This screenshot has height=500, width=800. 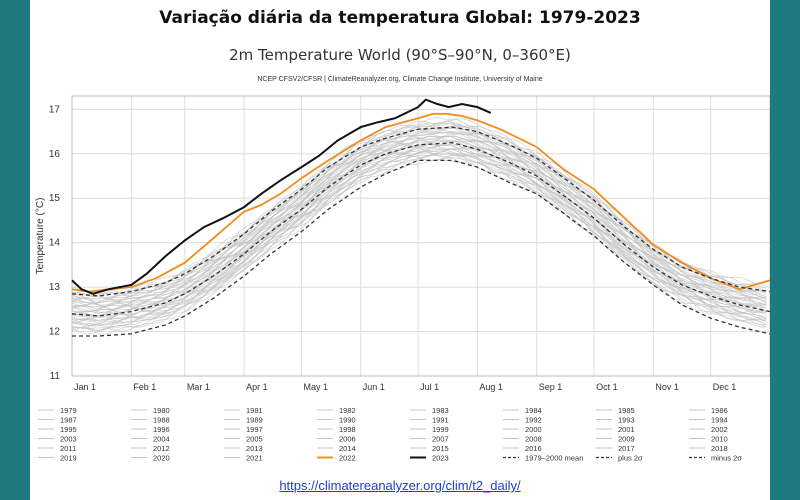 I want to click on legend-label: 1994, so click(x=719, y=420).